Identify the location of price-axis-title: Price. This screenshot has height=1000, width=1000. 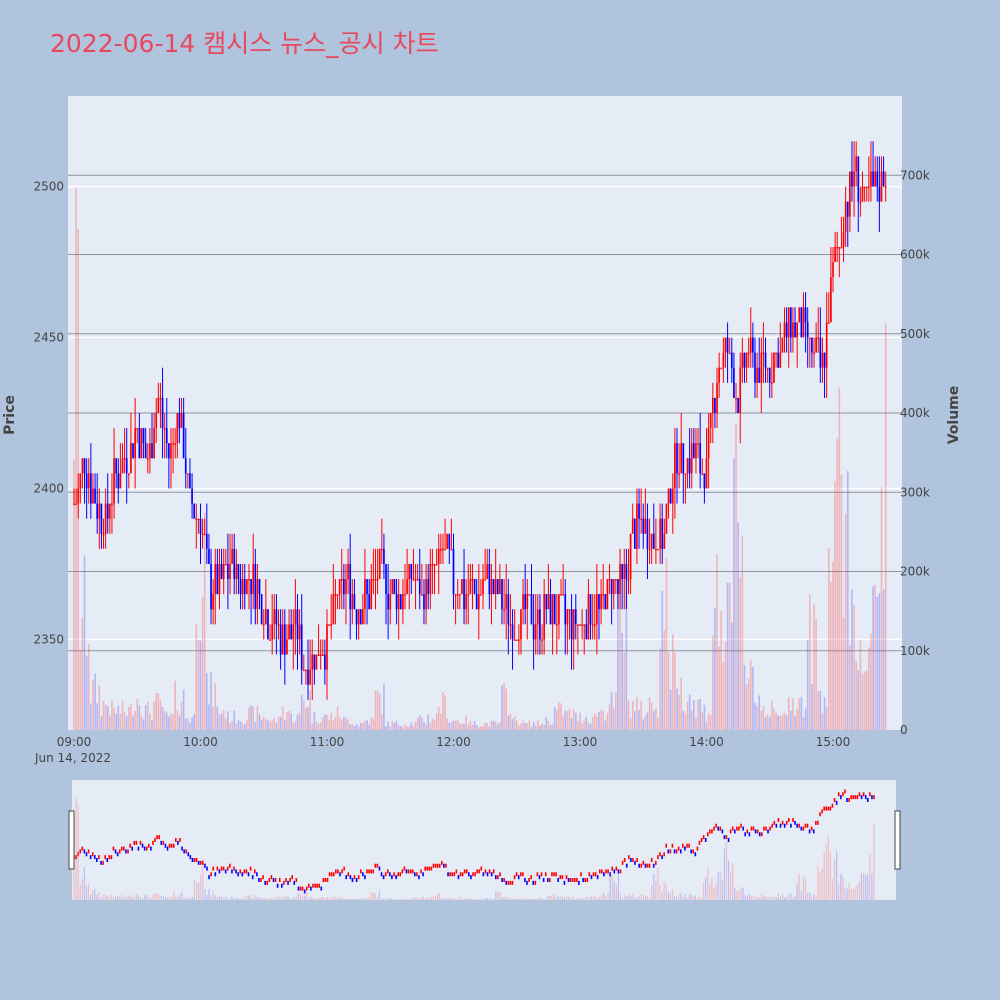
(10, 415).